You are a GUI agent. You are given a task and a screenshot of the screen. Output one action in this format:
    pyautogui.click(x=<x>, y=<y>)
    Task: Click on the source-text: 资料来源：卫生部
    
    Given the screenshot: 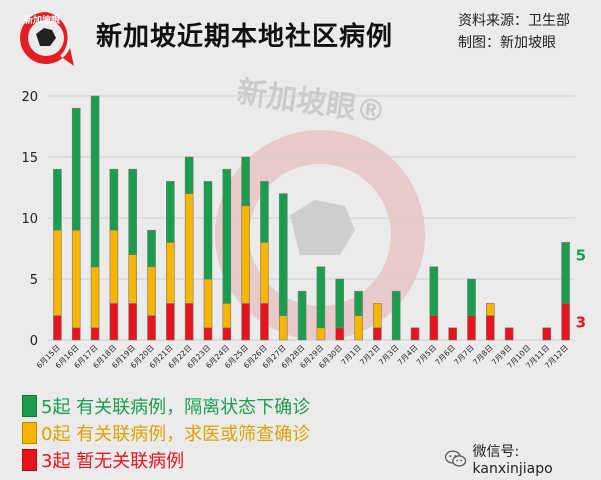 What is the action you would take?
    pyautogui.click(x=514, y=21)
    